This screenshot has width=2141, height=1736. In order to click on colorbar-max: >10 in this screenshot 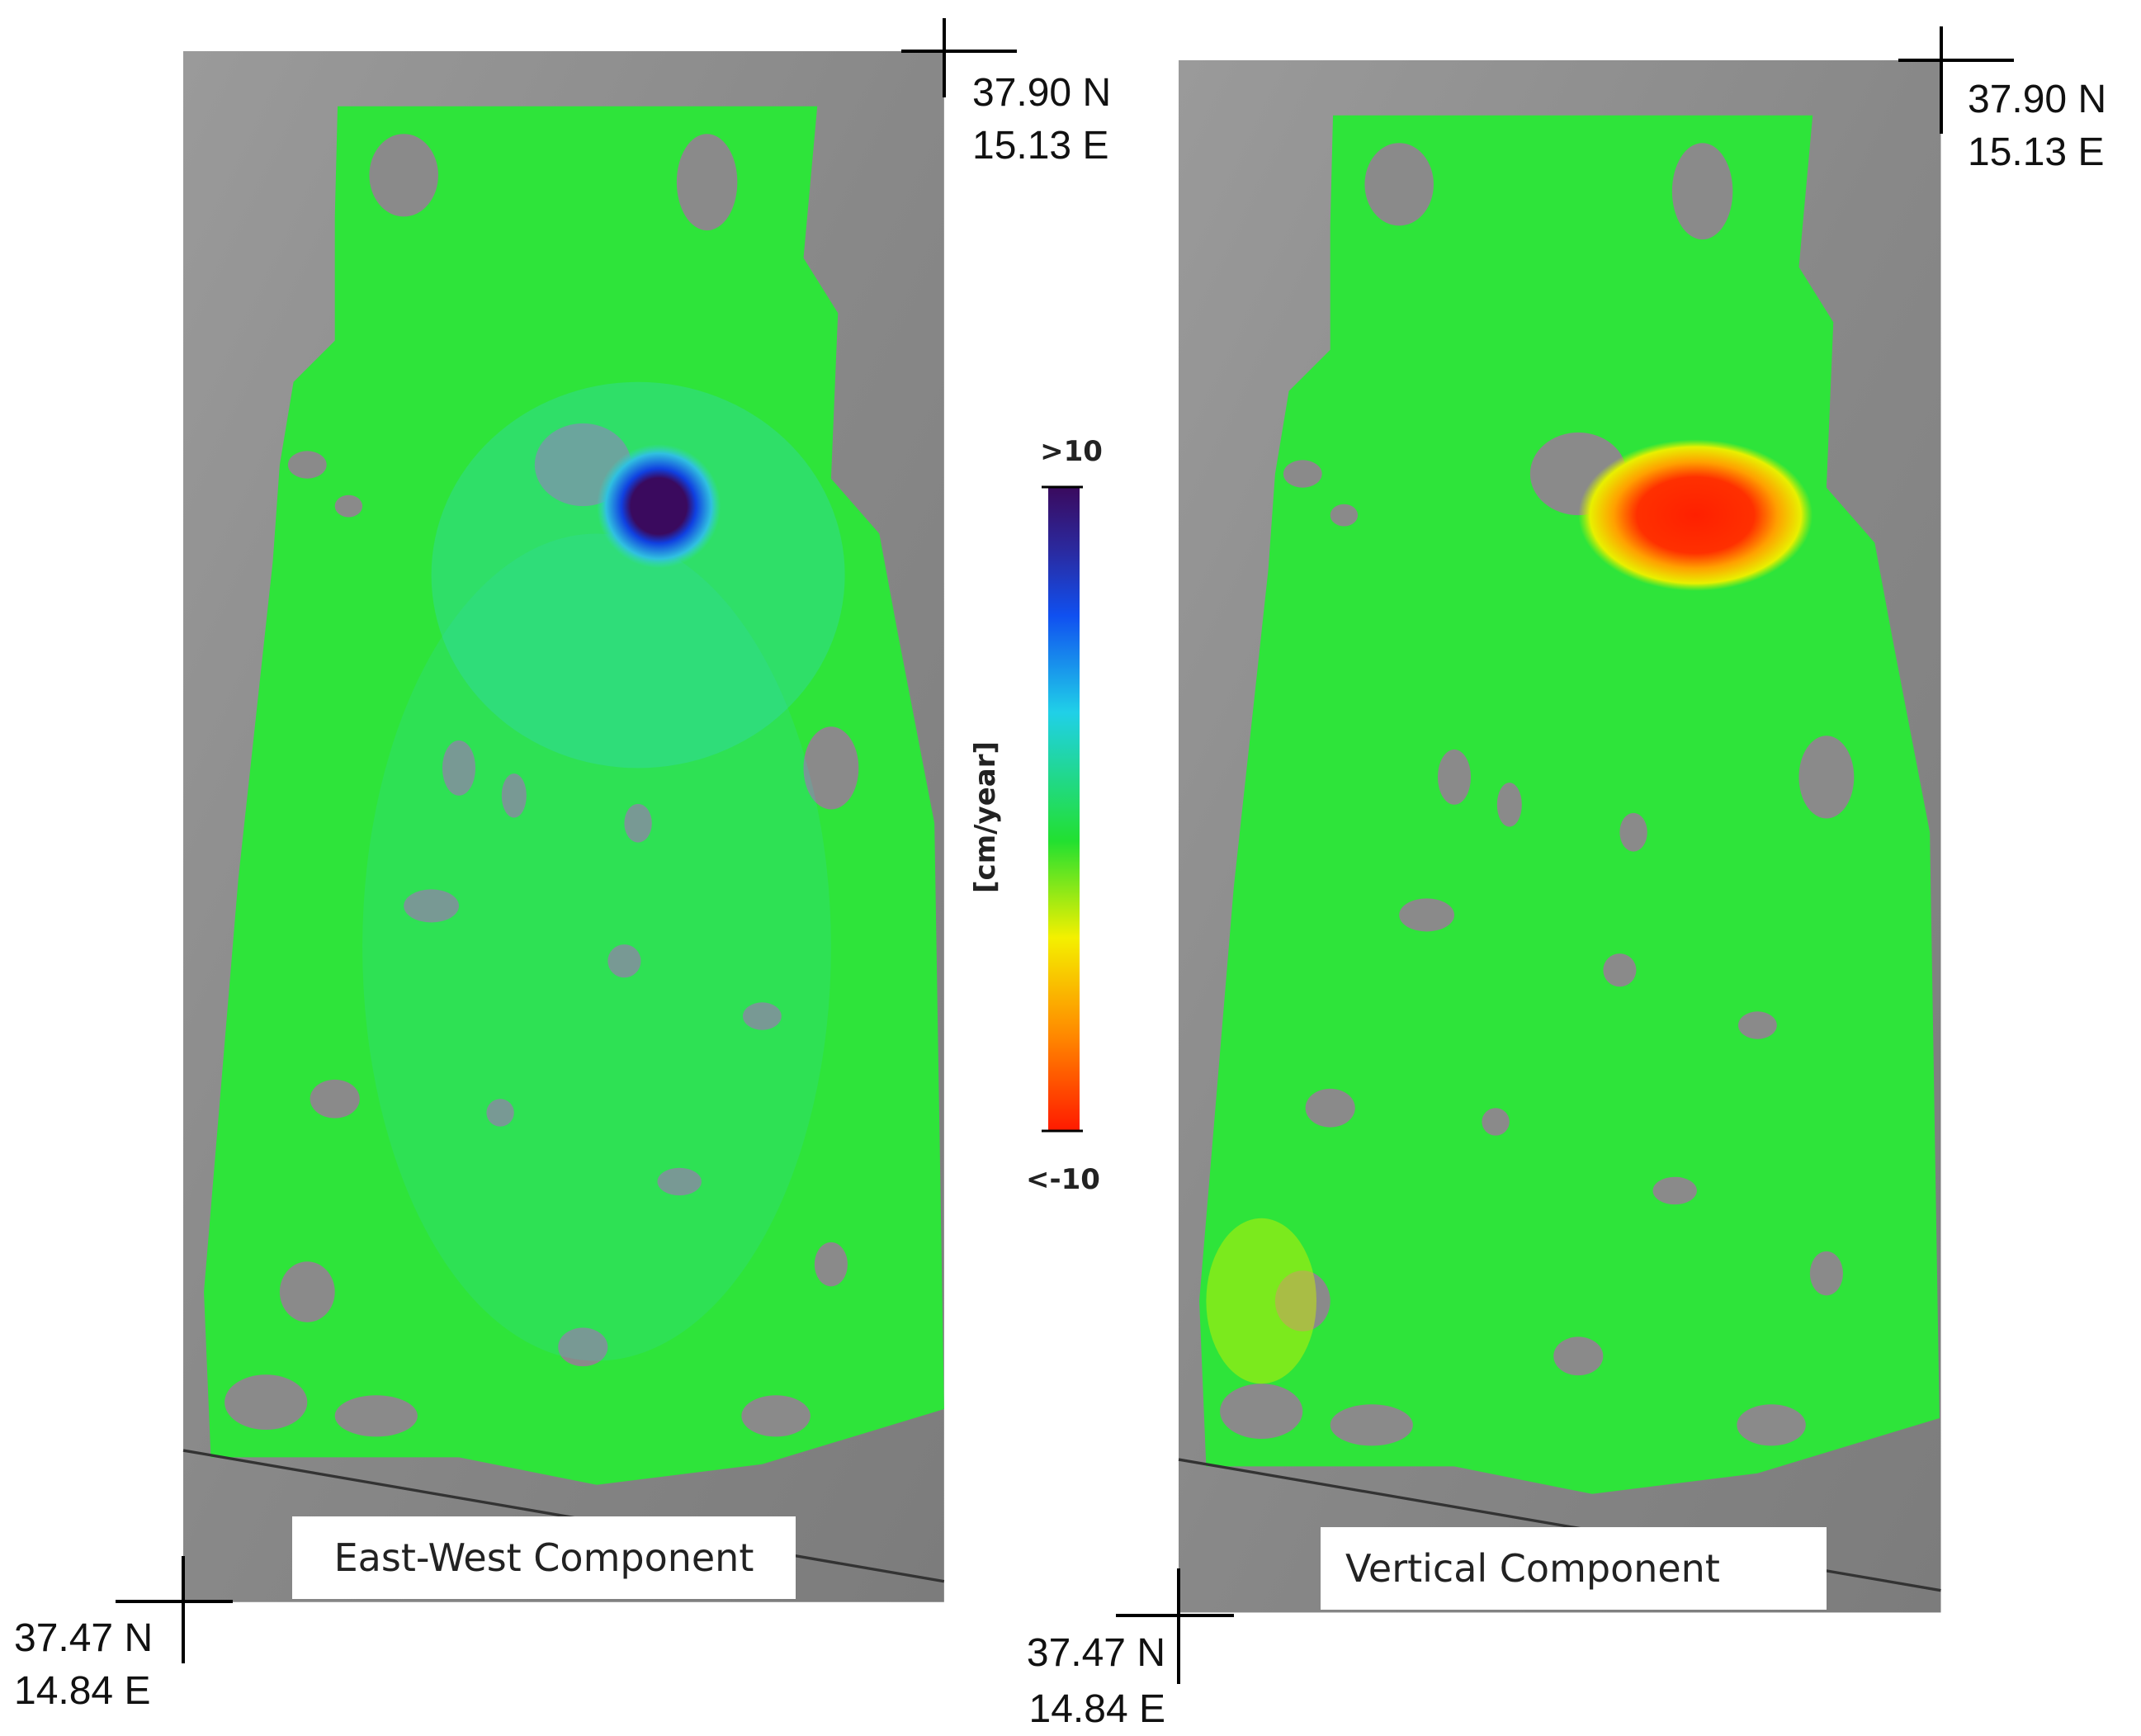, I will do `click(1071, 451)`.